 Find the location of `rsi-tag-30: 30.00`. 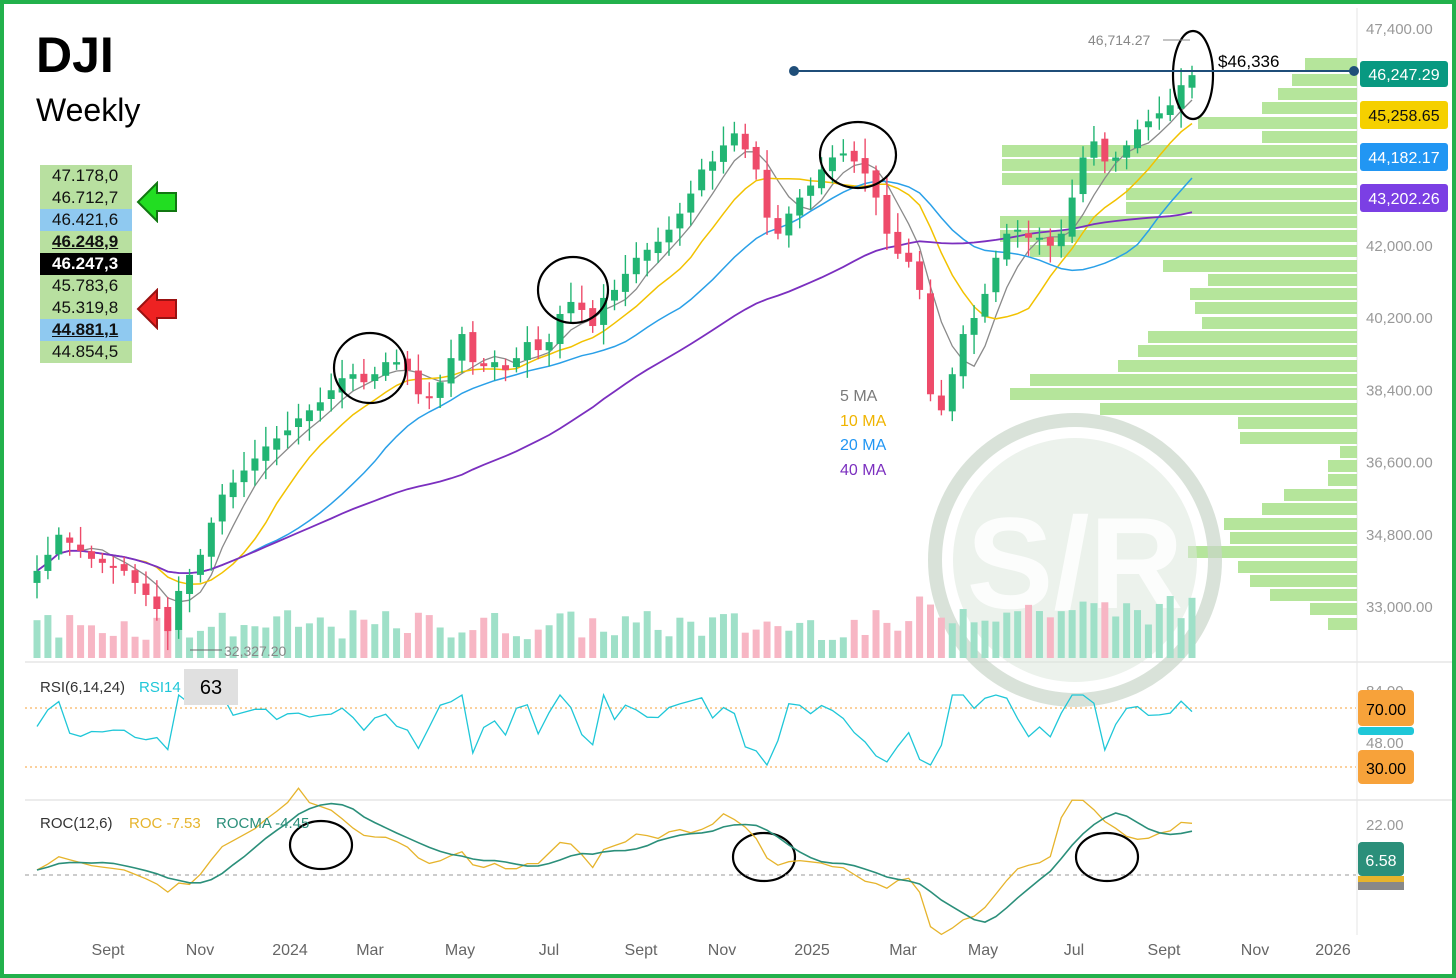

rsi-tag-30: 30.00 is located at coordinates (1386, 767).